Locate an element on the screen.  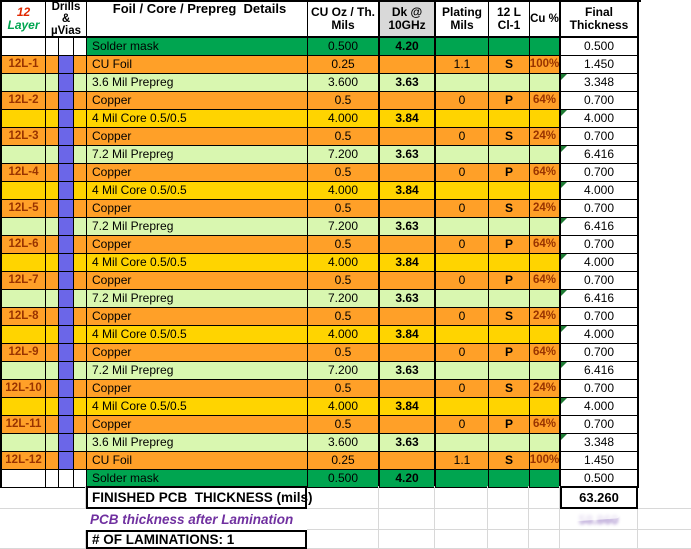
cell-cu-oz-thickness: 0.25 is located at coordinates (344, 461).